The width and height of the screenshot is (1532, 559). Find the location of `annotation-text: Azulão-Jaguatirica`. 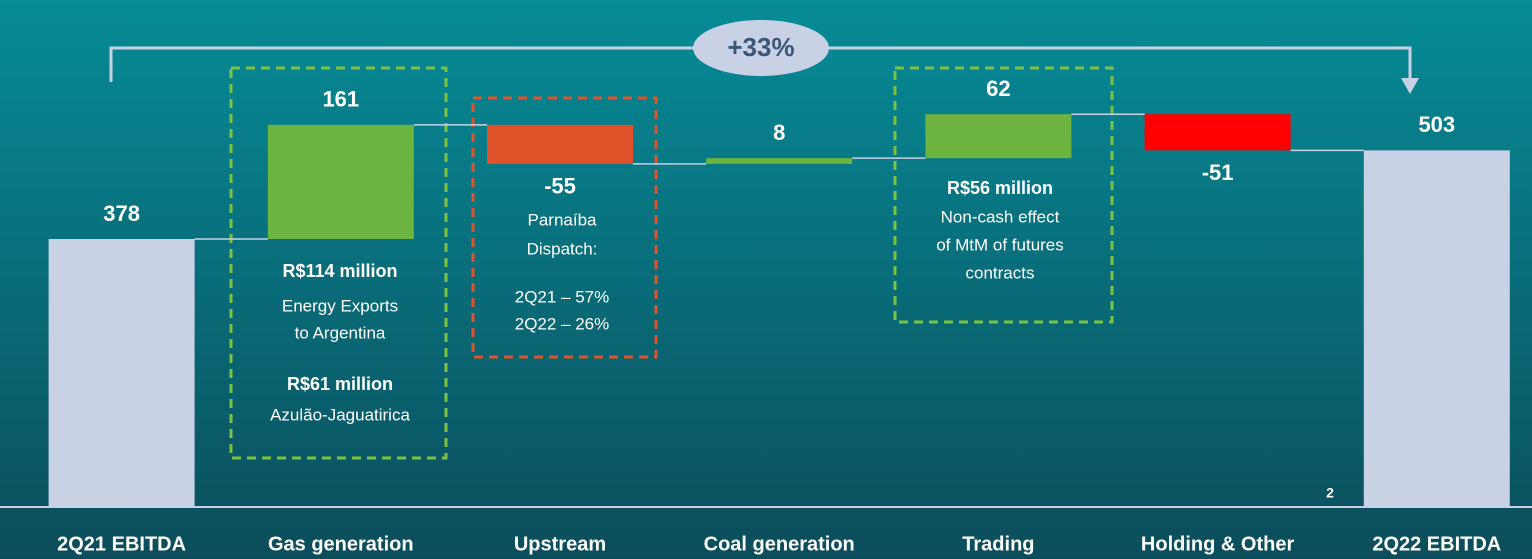

annotation-text: Azulão-Jaguatirica is located at coordinates (340, 414).